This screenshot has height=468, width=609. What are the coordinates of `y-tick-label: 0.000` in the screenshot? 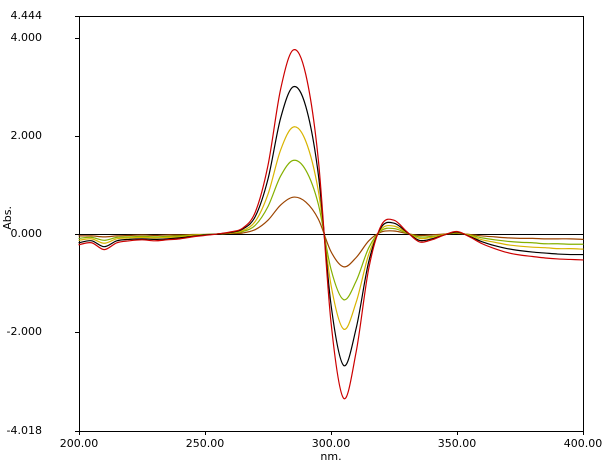 It's located at (26, 233).